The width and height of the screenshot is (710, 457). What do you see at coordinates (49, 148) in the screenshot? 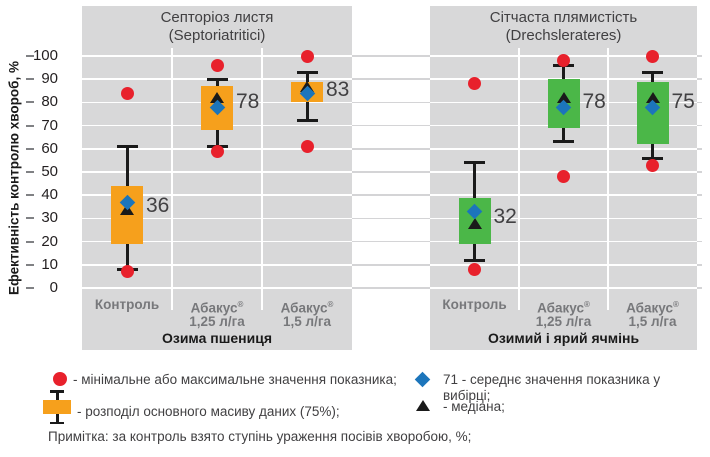
I see `y-tick-label: 60` at bounding box center [49, 148].